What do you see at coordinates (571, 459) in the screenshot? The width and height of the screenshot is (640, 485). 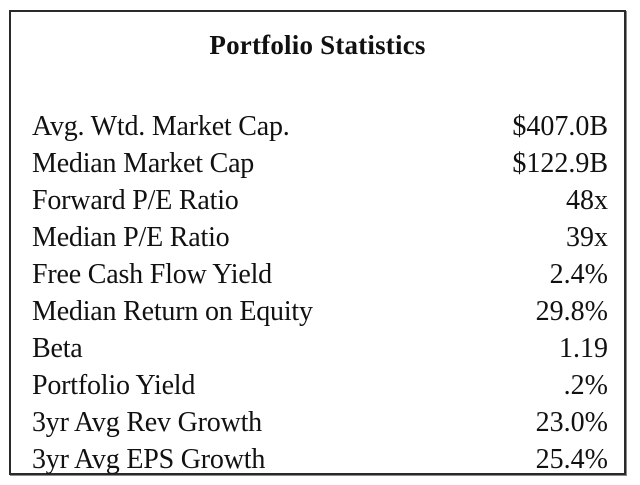 I see `stat-value: 25.4%` at bounding box center [571, 459].